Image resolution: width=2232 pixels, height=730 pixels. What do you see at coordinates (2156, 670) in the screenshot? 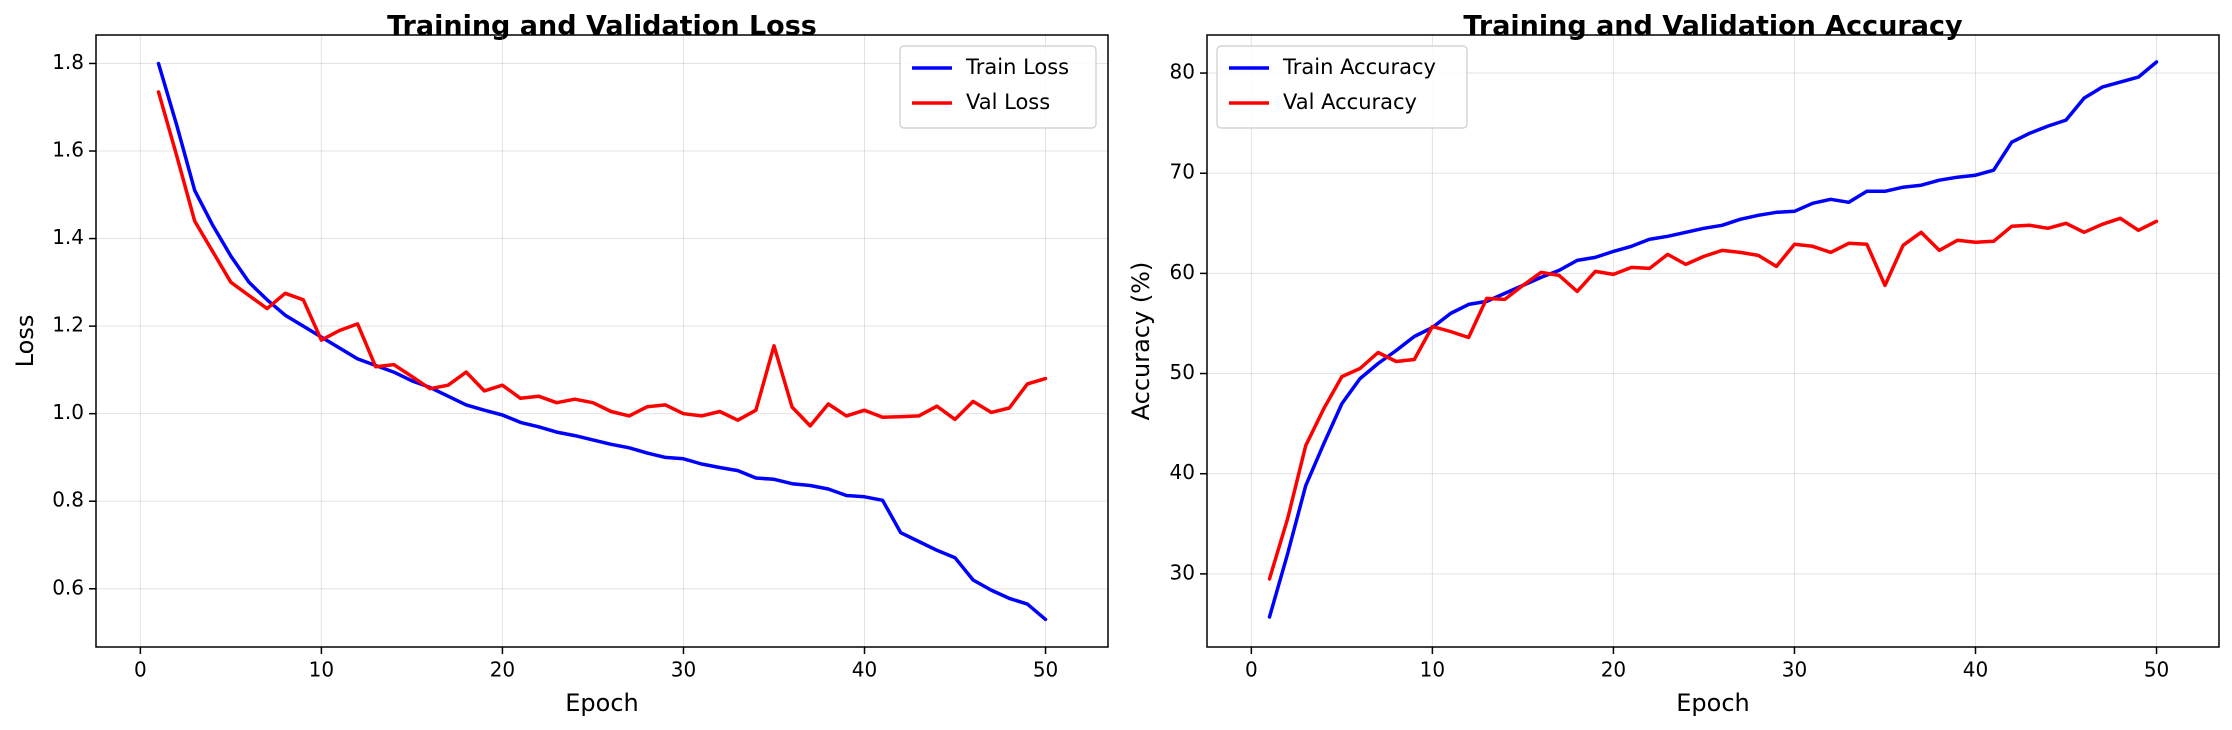
I see `accuracy-chart-xtick-label: 50` at bounding box center [2156, 670].